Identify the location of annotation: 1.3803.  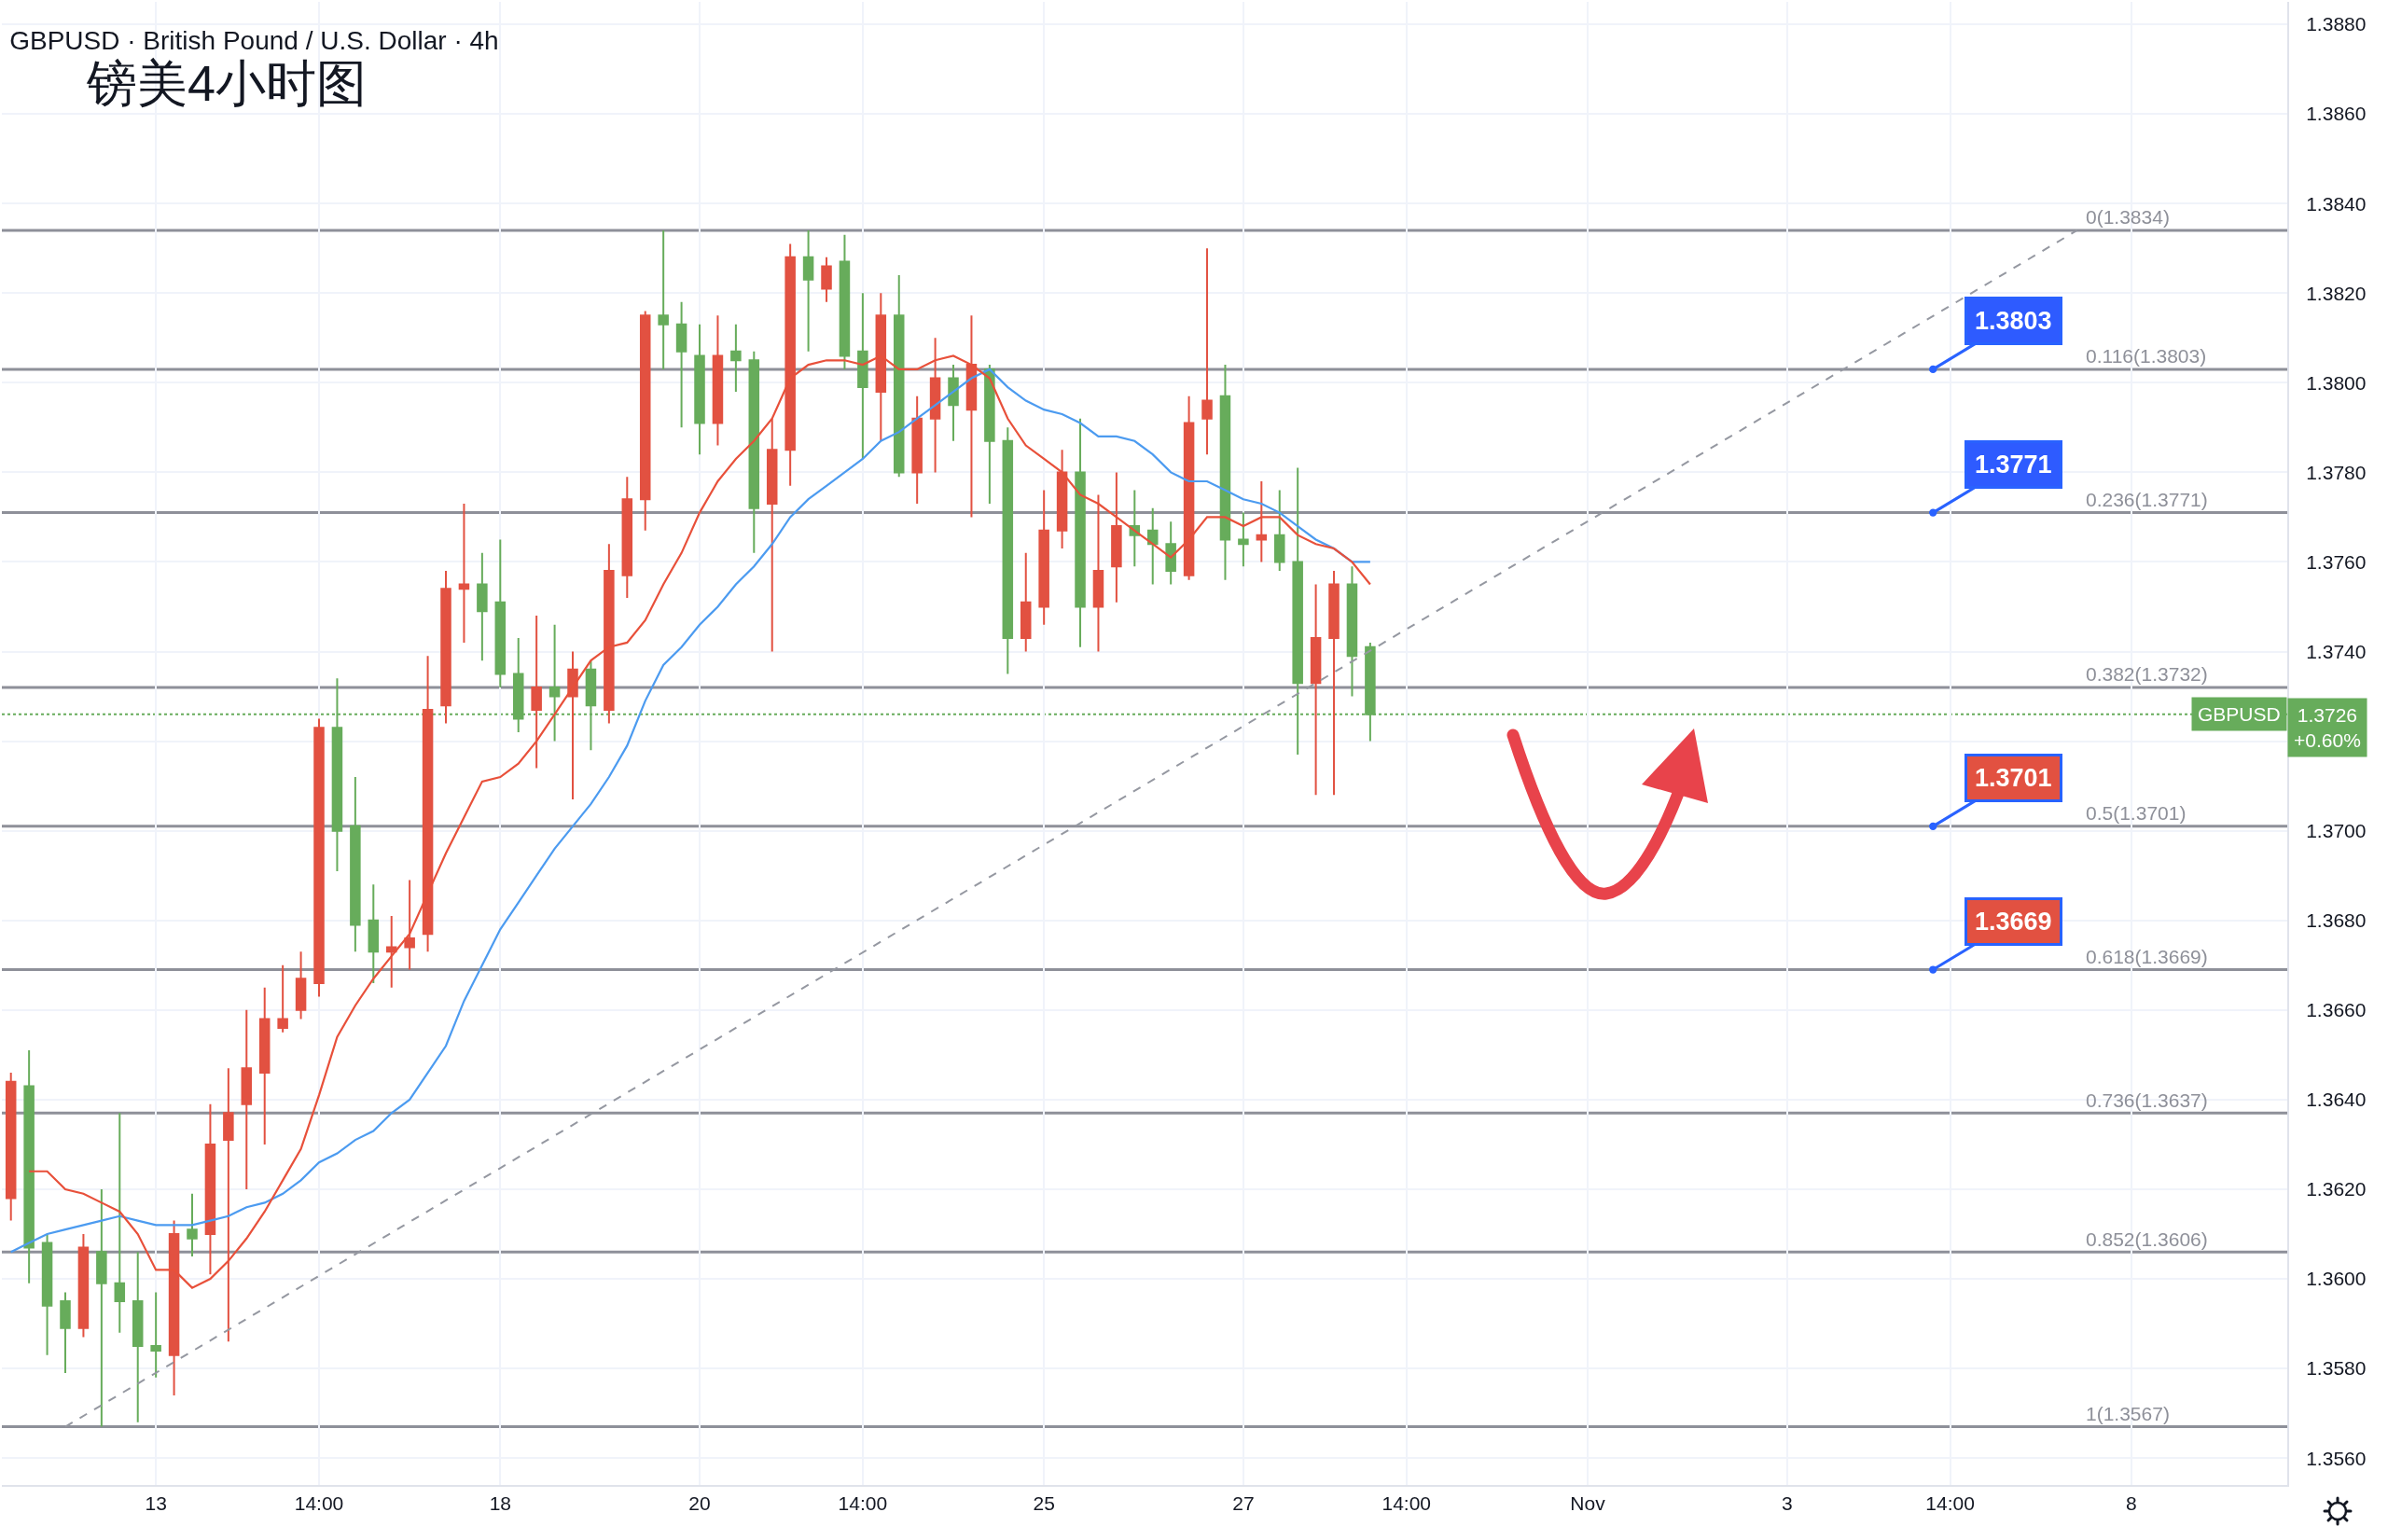
(2013, 321).